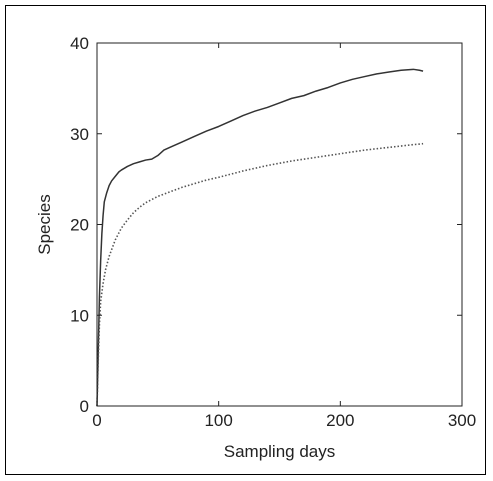 The image size is (493, 481). I want to click on y-tick-label-4: 40, so click(79, 43).